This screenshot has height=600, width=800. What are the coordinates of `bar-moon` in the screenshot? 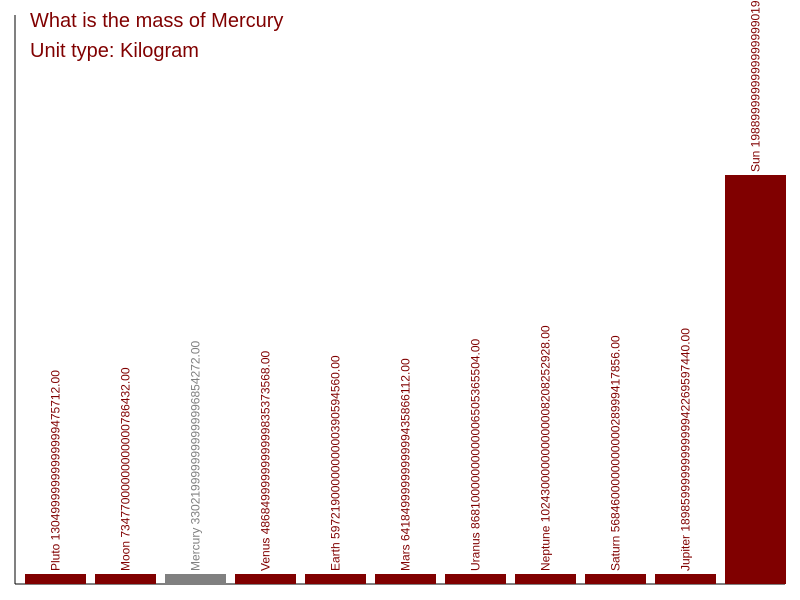 It's located at (125, 579).